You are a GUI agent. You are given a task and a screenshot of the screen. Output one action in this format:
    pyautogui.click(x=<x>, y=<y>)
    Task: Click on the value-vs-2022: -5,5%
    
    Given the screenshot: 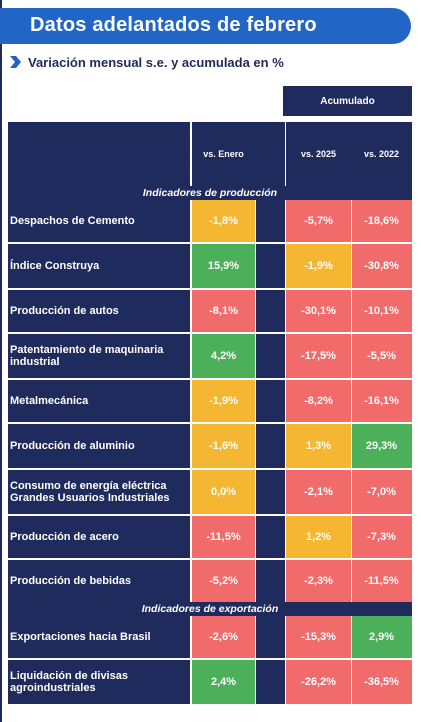 What is the action you would take?
    pyautogui.click(x=381, y=356)
    